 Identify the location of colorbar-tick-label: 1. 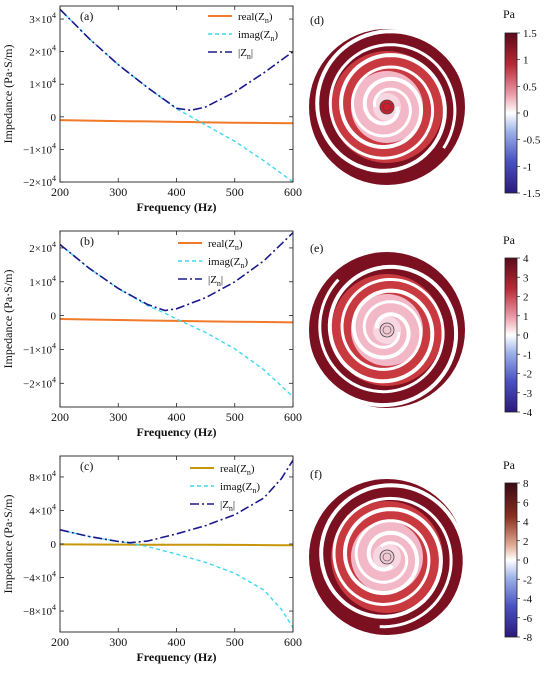
(526, 317).